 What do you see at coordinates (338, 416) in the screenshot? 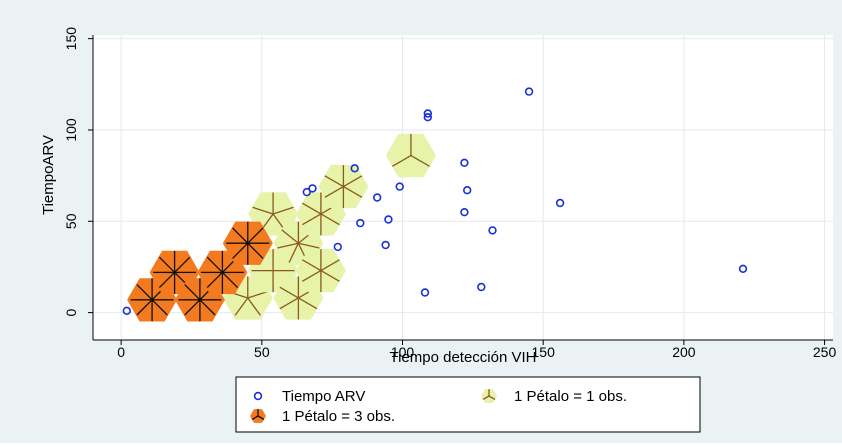
I see `legend-label-dark-petal: 1 Pétalo = 3 obs.` at bounding box center [338, 416].